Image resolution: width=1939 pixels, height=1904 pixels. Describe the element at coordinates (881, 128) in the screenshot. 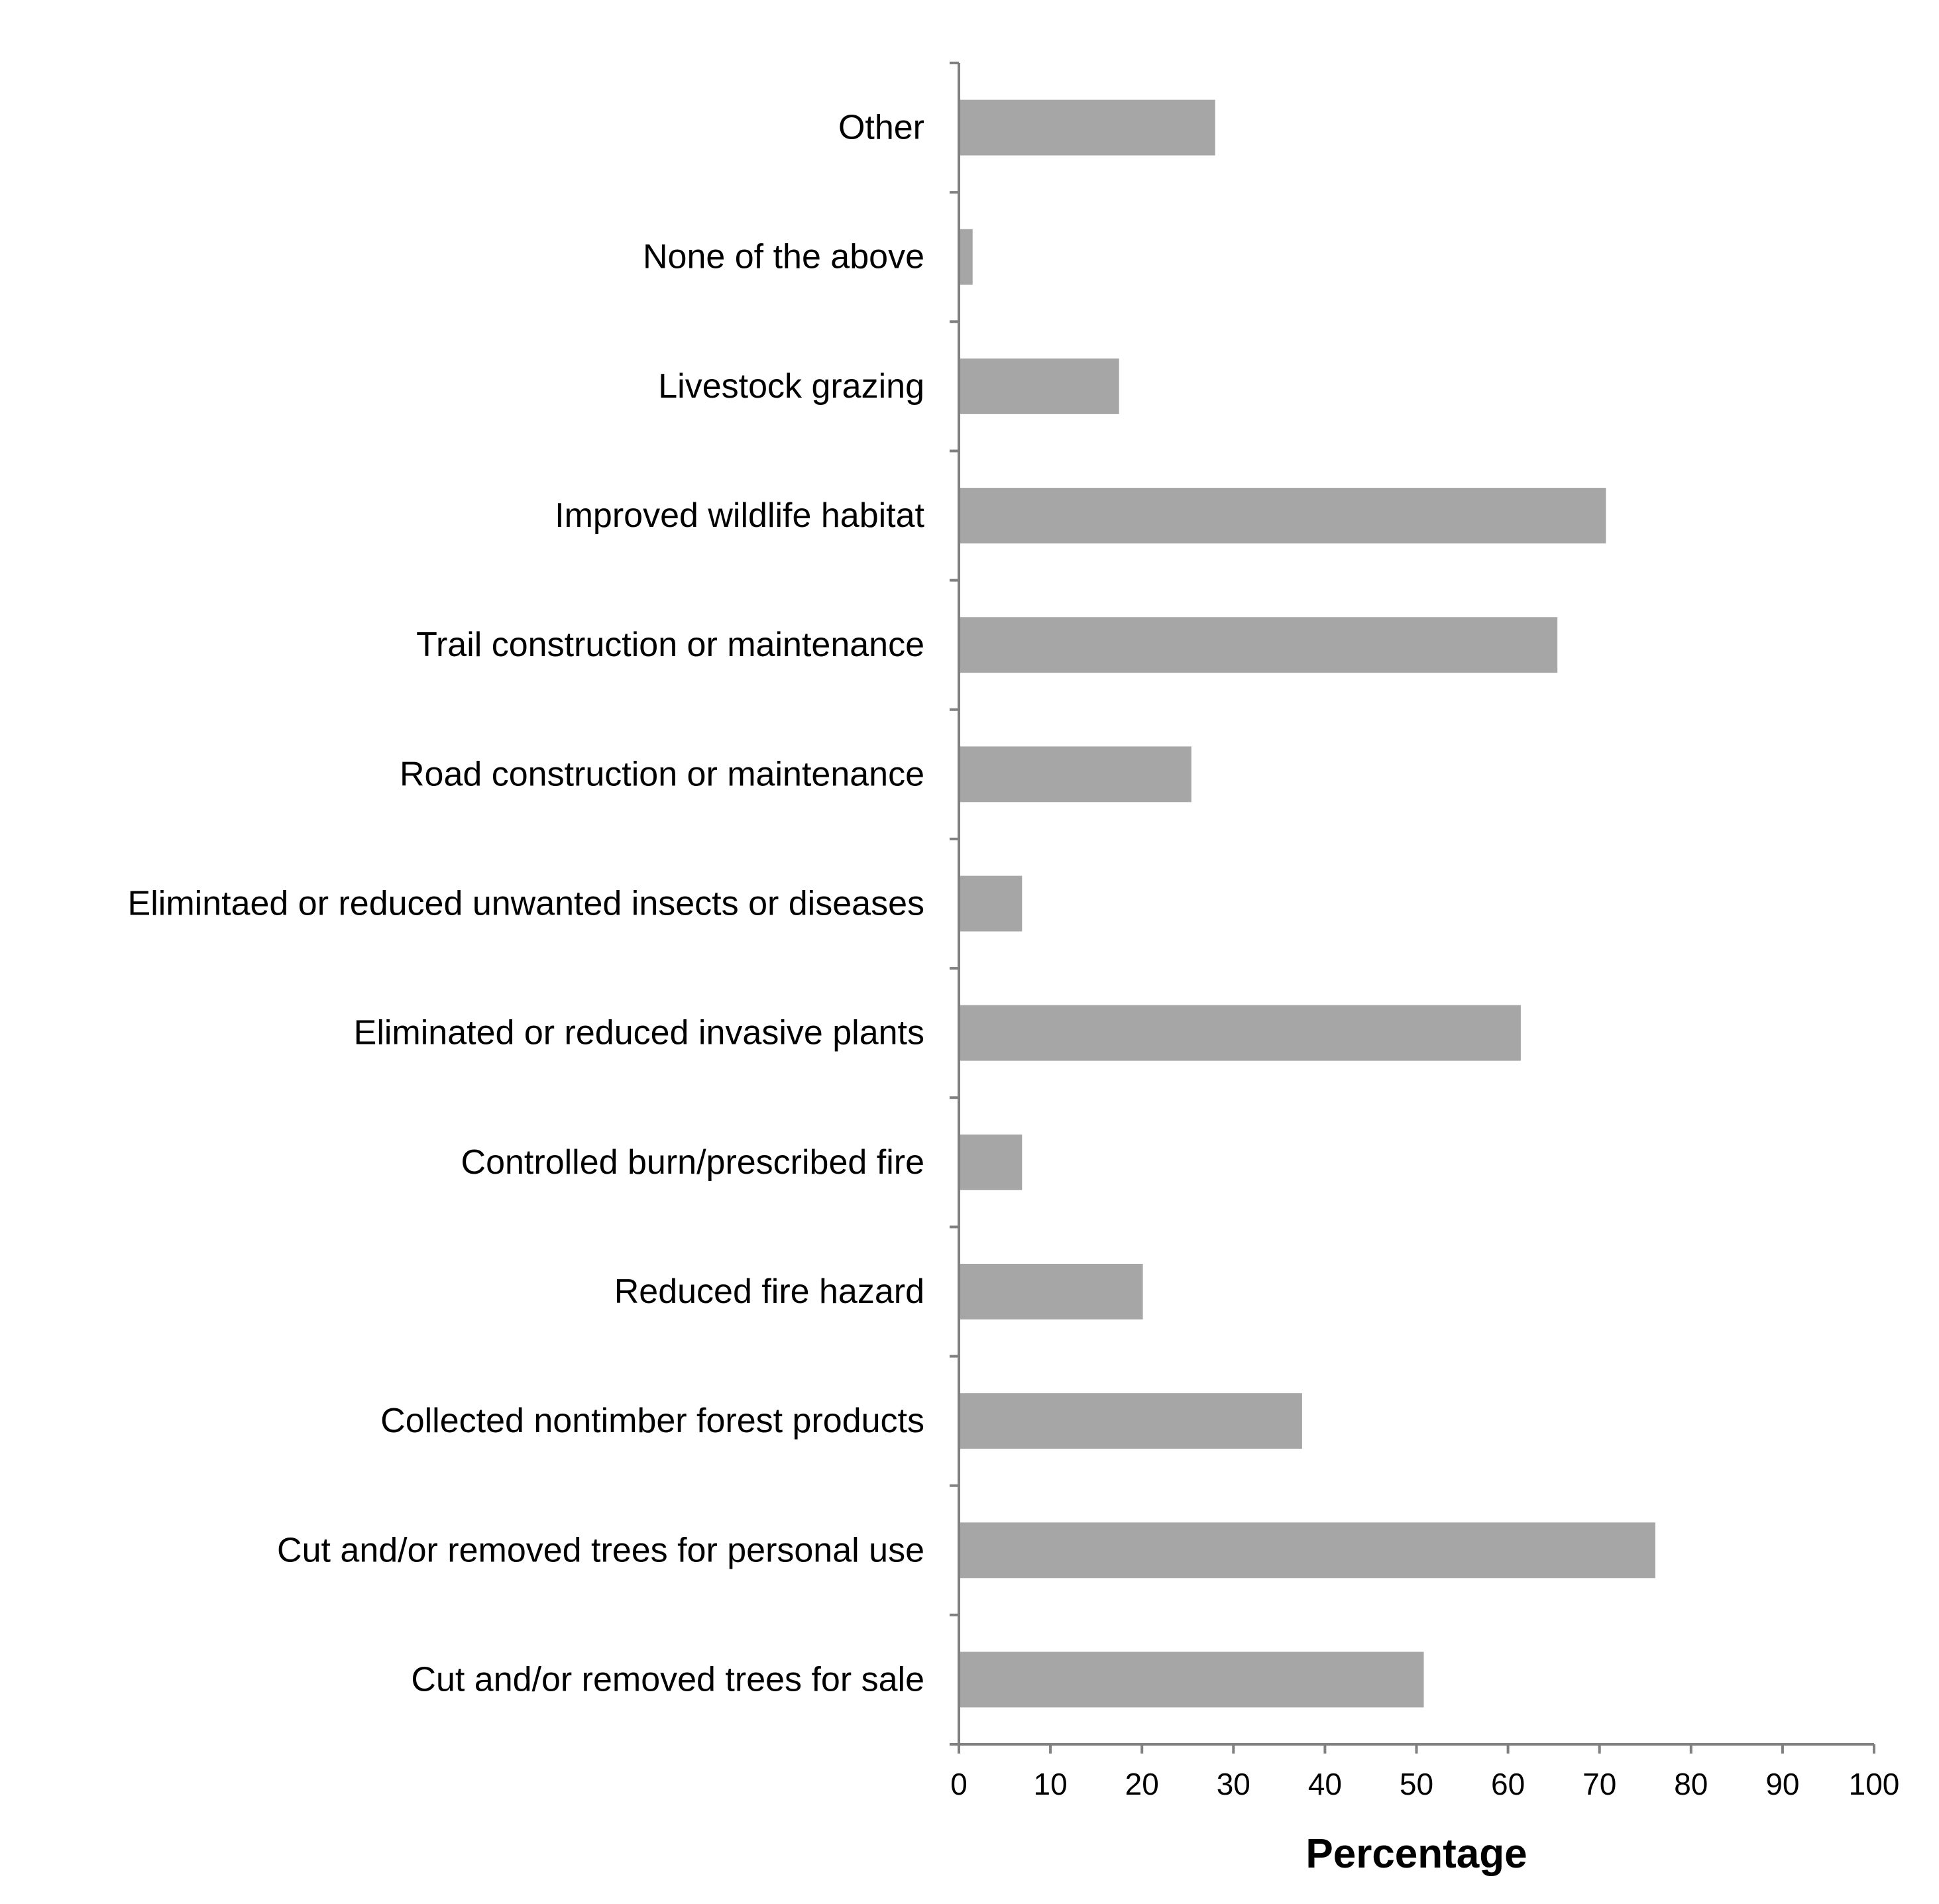

I see `category-label: Other` at that location.